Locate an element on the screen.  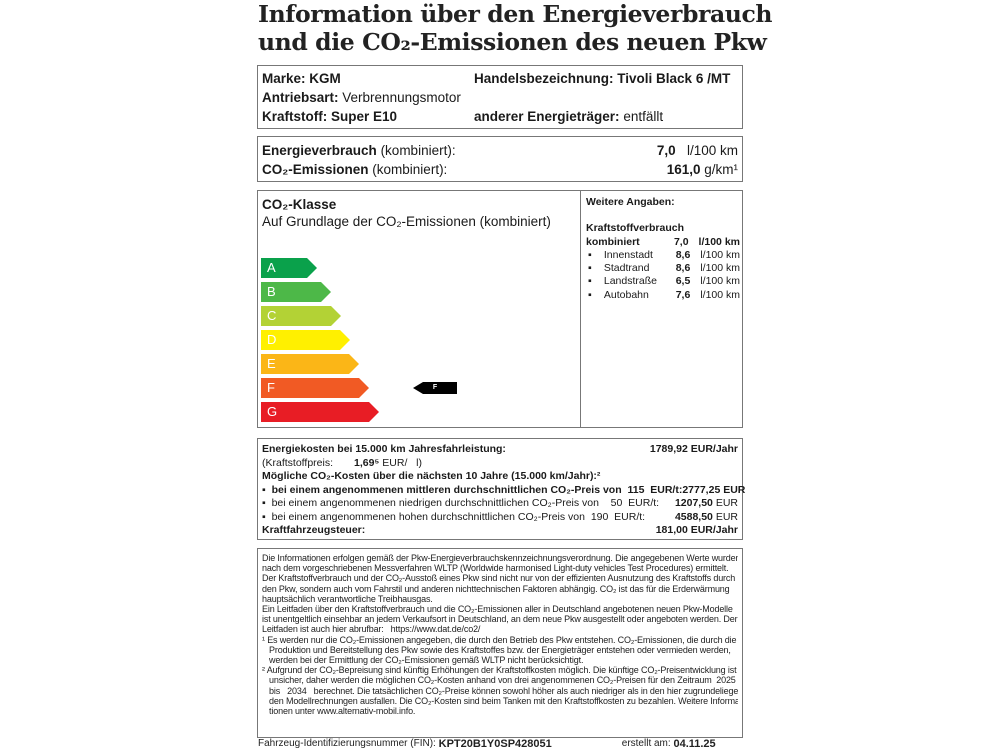
fin-label: Fahrzeug-Identifizierungsnummer (FIN): is located at coordinates (347, 743).